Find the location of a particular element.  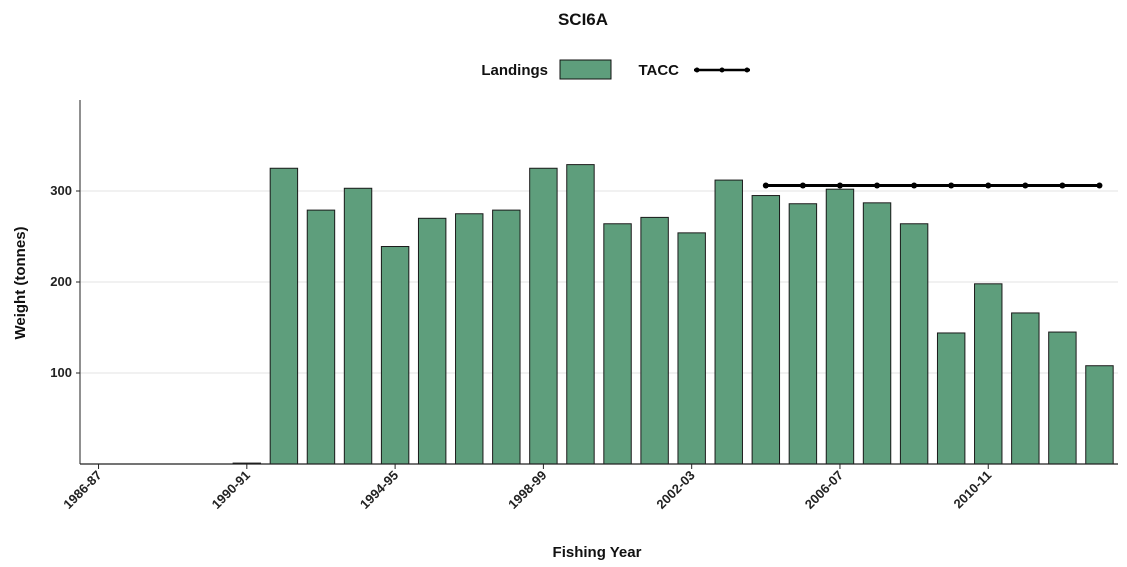

x-tick-label: 1994-95 is located at coordinates (379, 490).